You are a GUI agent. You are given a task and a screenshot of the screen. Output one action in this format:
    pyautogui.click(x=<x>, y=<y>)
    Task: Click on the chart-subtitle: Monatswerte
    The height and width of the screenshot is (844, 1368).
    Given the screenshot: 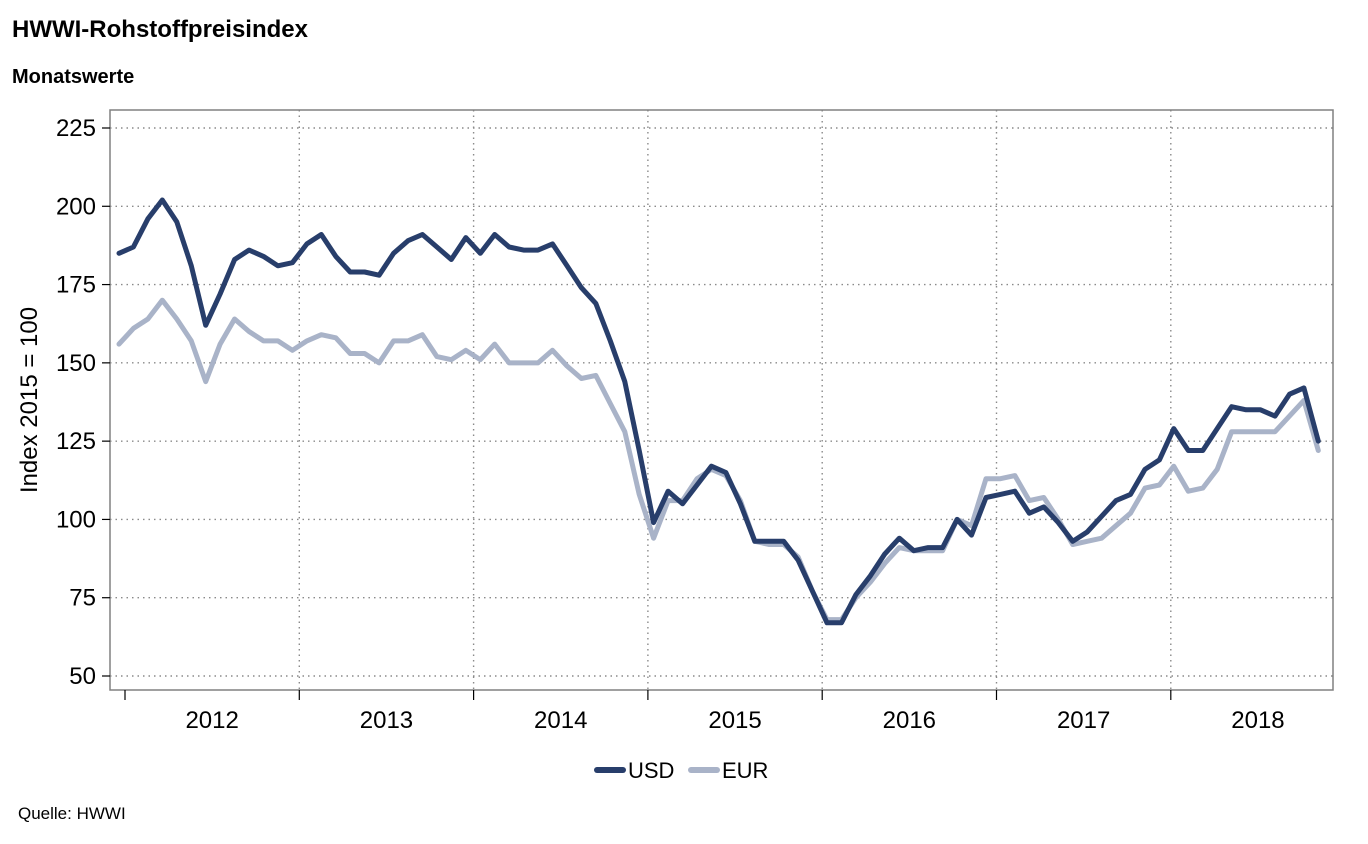 What is the action you would take?
    pyautogui.click(x=73, y=77)
    